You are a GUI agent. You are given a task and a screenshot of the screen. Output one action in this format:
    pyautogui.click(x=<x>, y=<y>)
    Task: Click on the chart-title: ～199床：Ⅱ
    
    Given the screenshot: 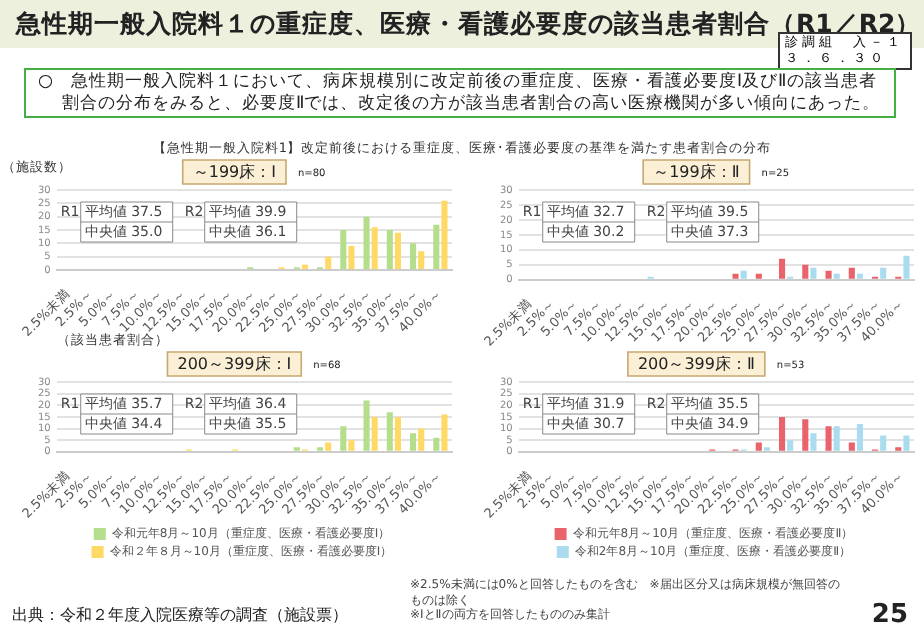 What is the action you would take?
    pyautogui.click(x=696, y=172)
    